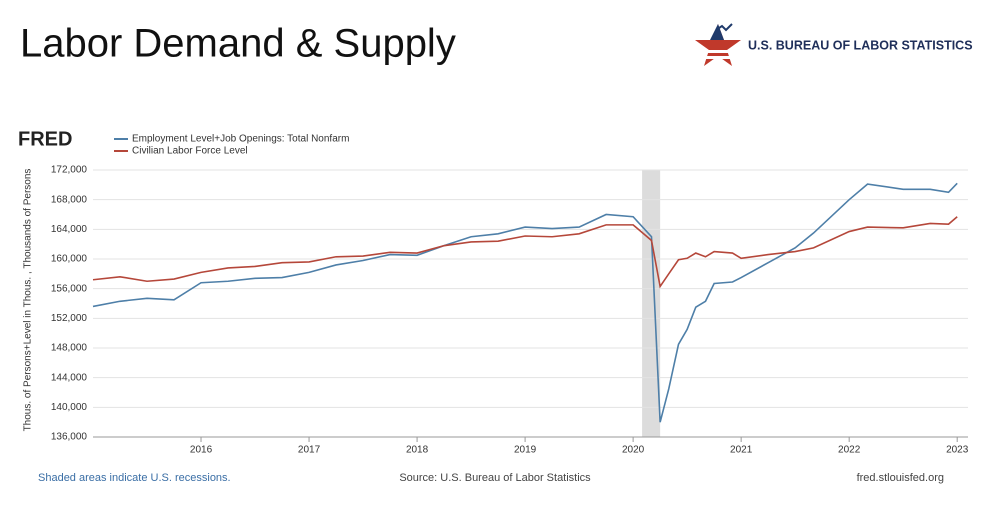  What do you see at coordinates (69, 407) in the screenshot?
I see `y-tick-label: 140,000` at bounding box center [69, 407].